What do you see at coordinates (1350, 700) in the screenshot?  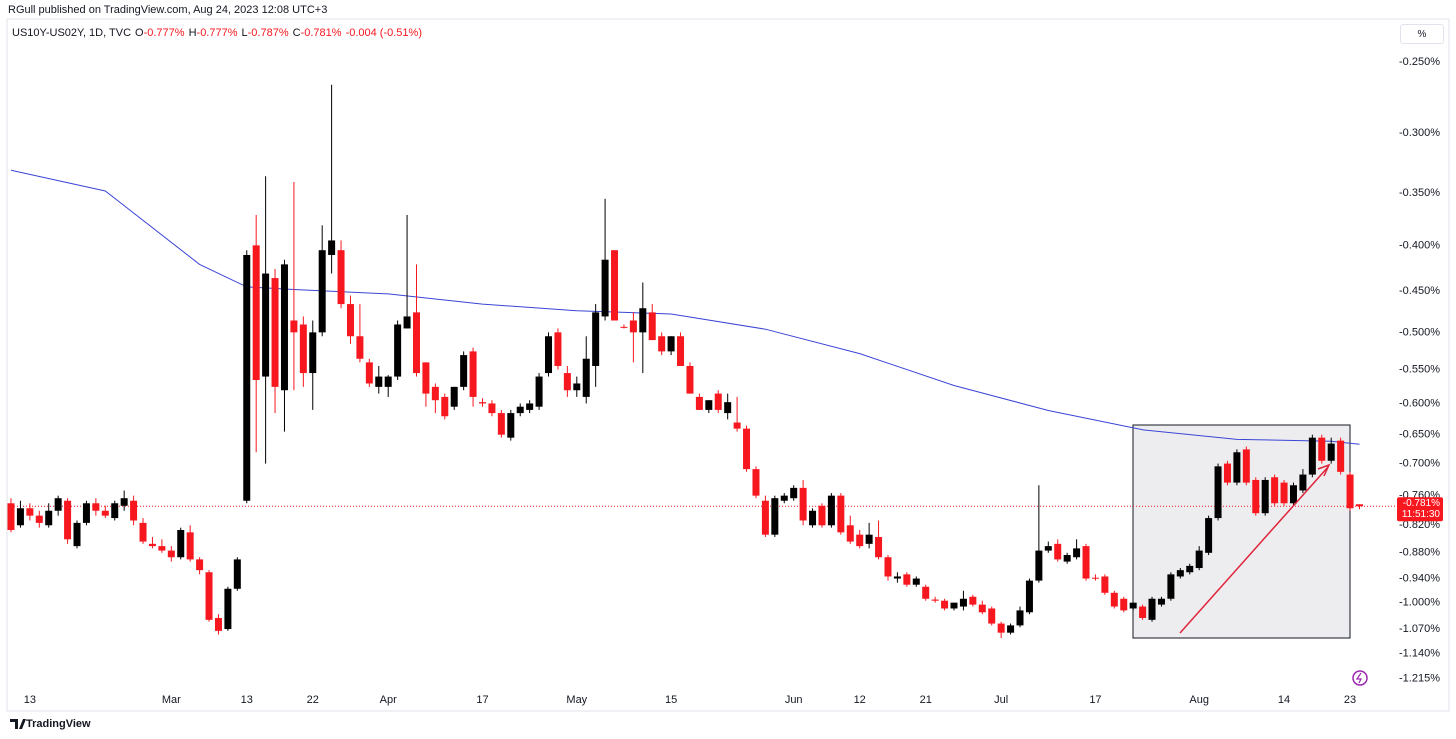 I see `x-tick-label: 23` at bounding box center [1350, 700].